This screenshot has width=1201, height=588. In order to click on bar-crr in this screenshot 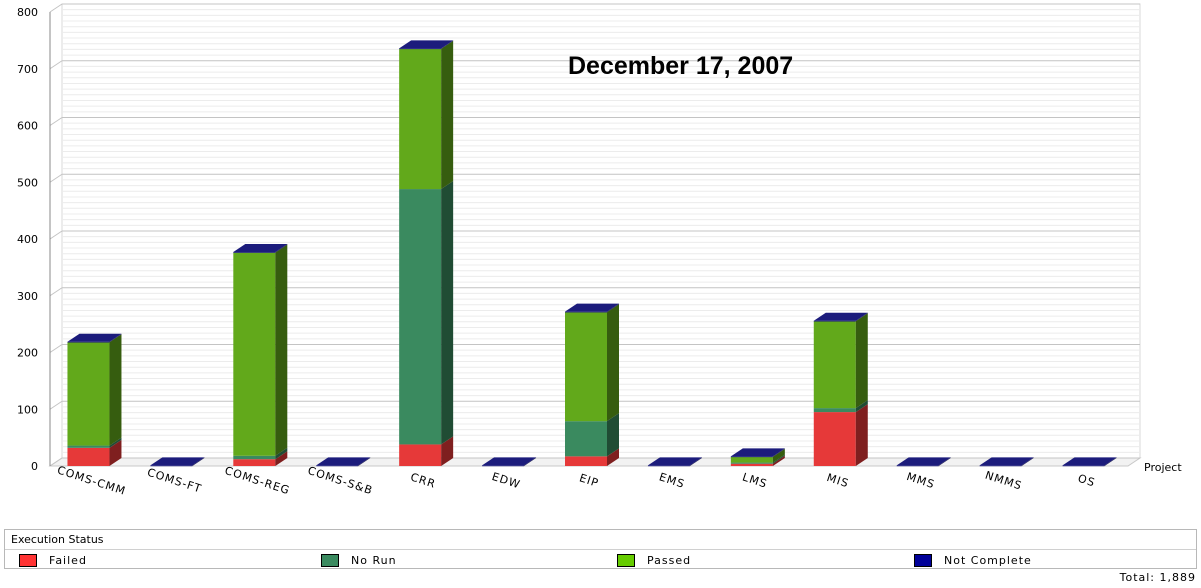, I will do `click(426, 253)`.